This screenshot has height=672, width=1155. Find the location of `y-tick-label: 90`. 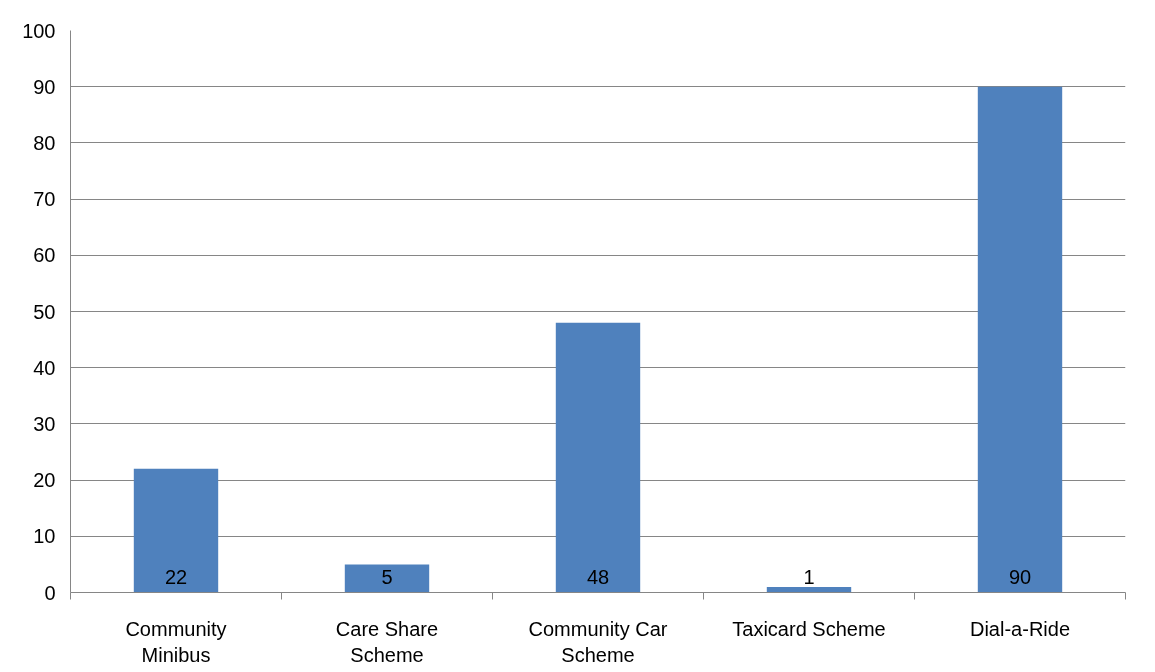

y-tick-label: 90 is located at coordinates (44, 86).